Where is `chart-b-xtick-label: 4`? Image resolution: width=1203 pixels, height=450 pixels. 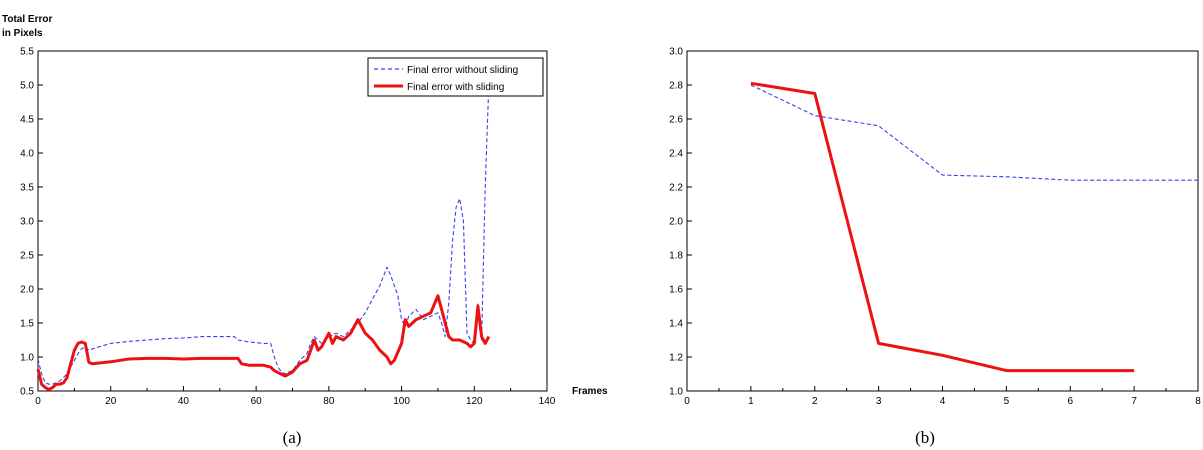
chart-b-xtick-label: 4 is located at coordinates (943, 401).